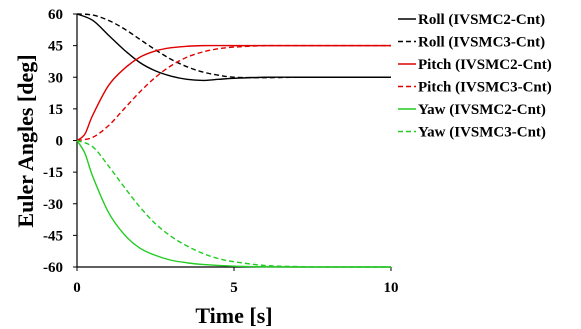 This screenshot has height=329, width=581. I want to click on legend-label: Yaw (IVSMC3-Cnt), so click(482, 133).